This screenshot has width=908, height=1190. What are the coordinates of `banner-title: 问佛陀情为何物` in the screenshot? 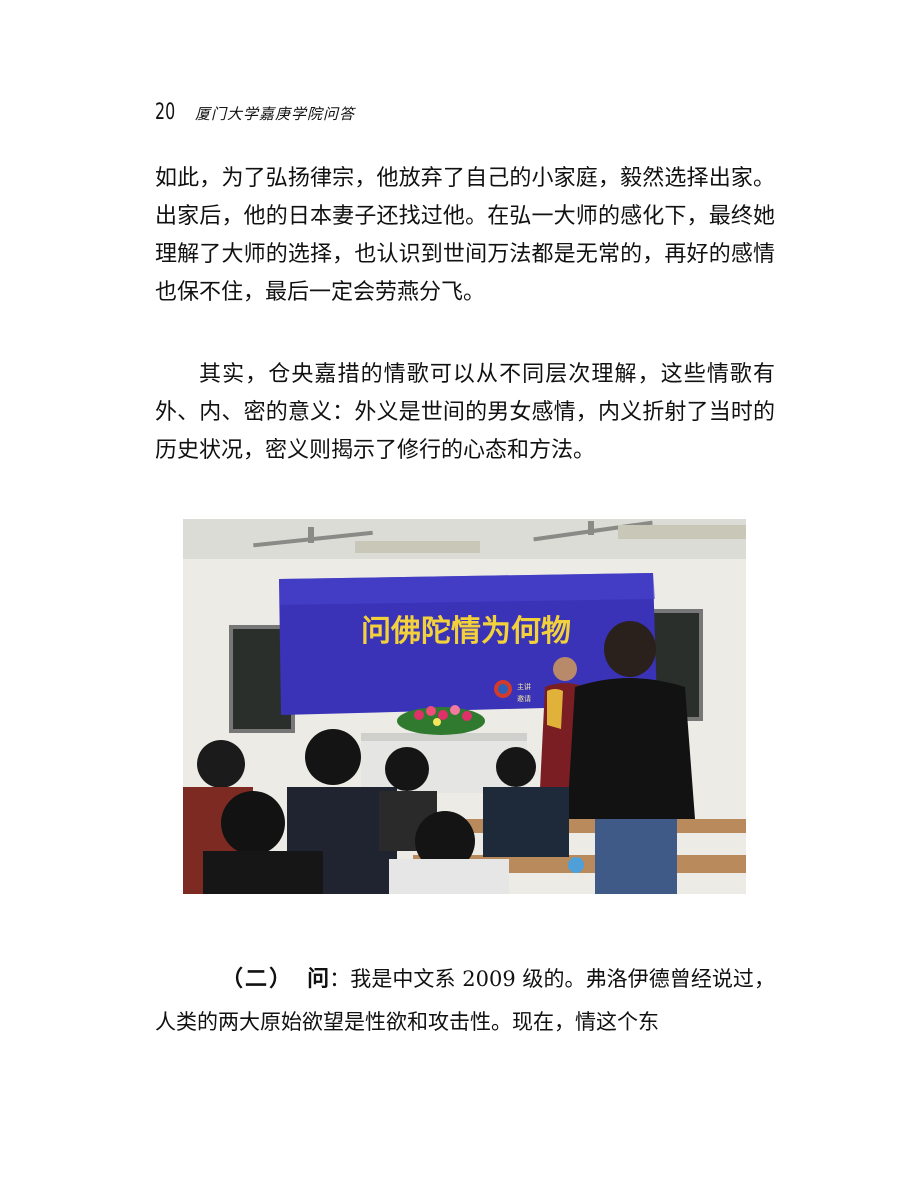 It's located at (466, 631).